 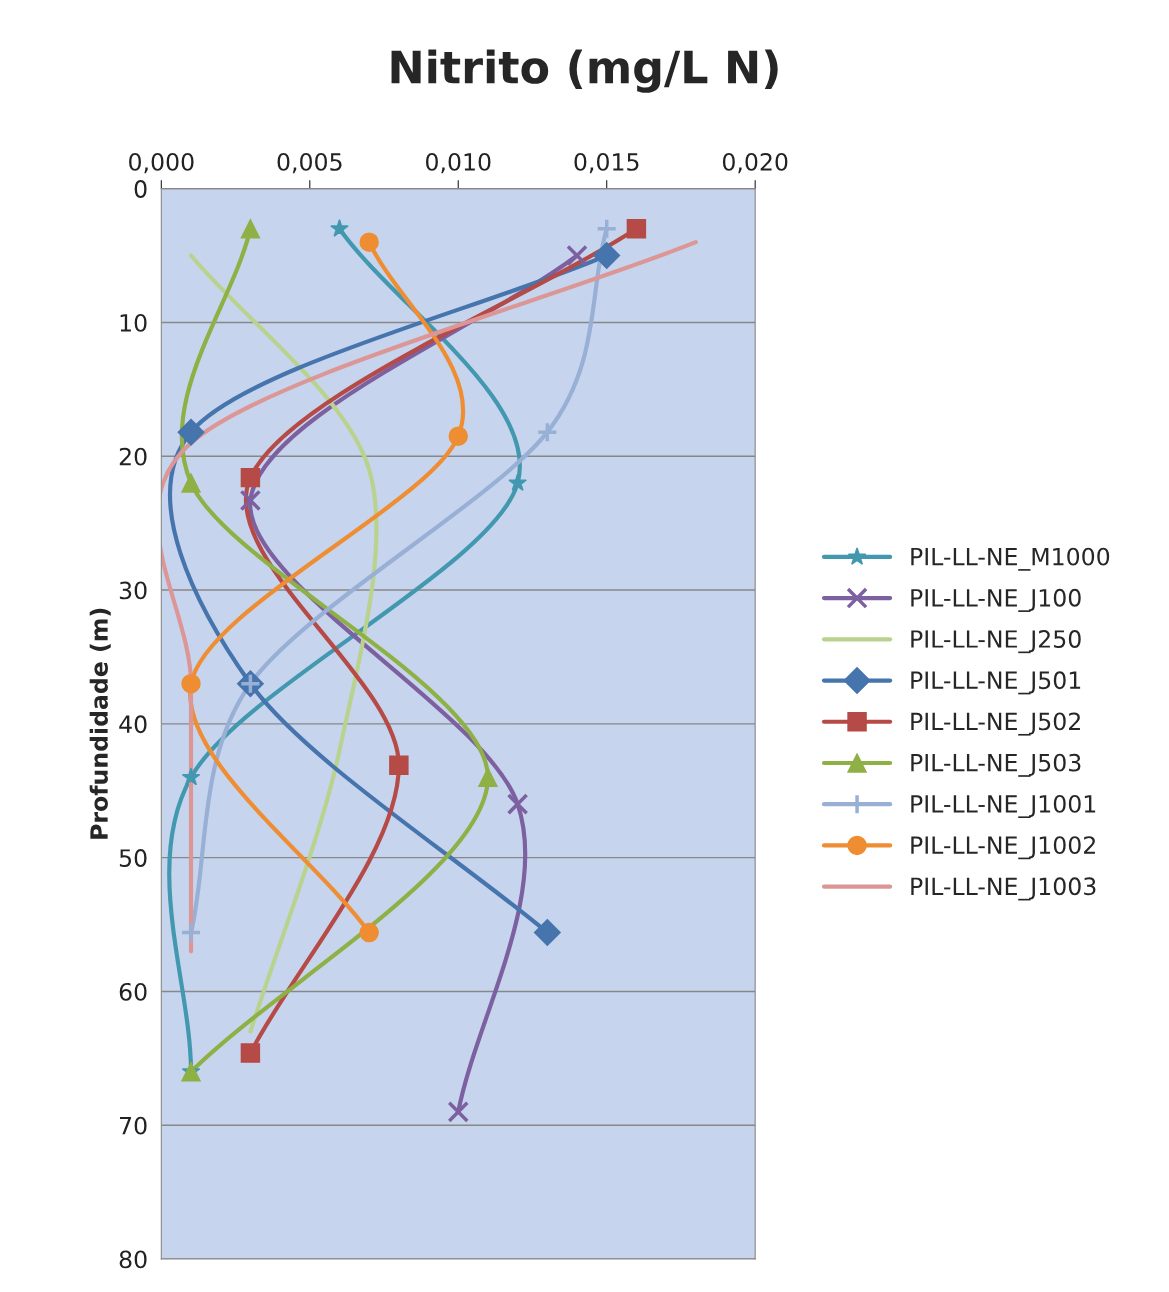 What do you see at coordinates (133, 991) in the screenshot?
I see `y-tick-label: 60` at bounding box center [133, 991].